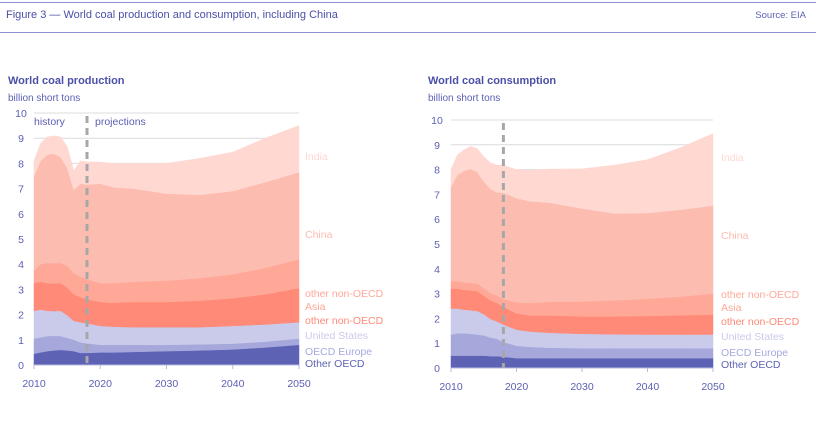 This screenshot has width=816, height=433. Describe the element at coordinates (50, 122) in the screenshot. I see `history-label: history` at that location.